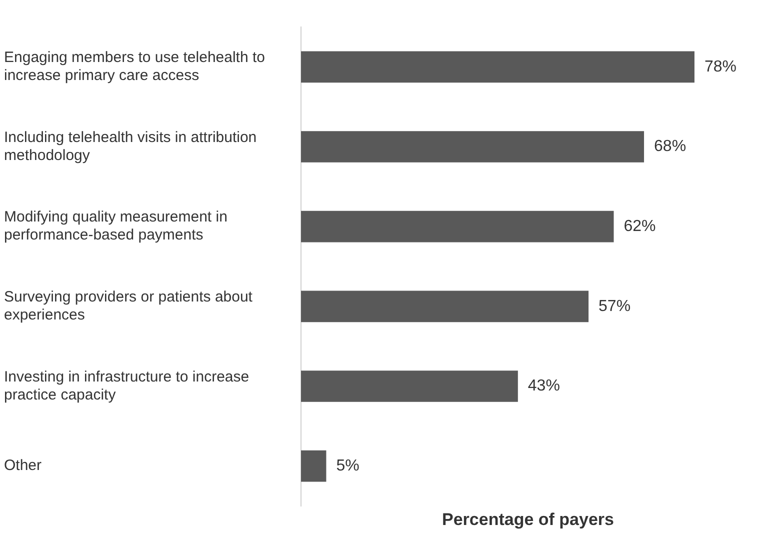 The width and height of the screenshot is (765, 542). Describe the element at coordinates (670, 147) in the screenshot. I see `data-label: 68%` at that location.